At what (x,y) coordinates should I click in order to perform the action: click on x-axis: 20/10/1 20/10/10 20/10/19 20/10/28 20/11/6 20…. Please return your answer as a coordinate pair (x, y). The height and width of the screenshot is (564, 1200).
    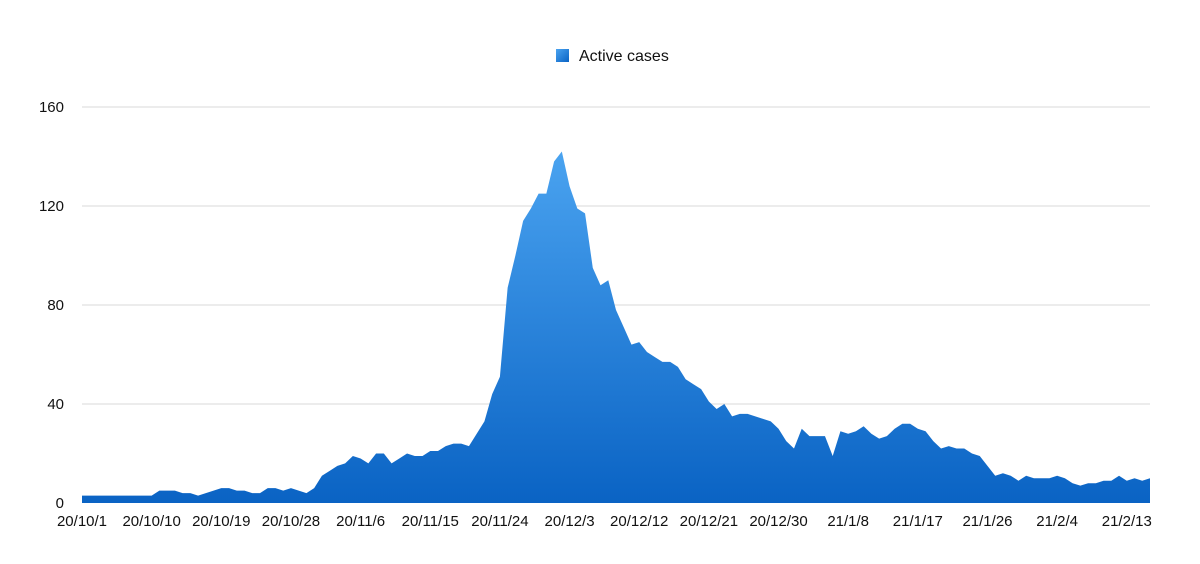
    Looking at the image, I should click on (604, 521).